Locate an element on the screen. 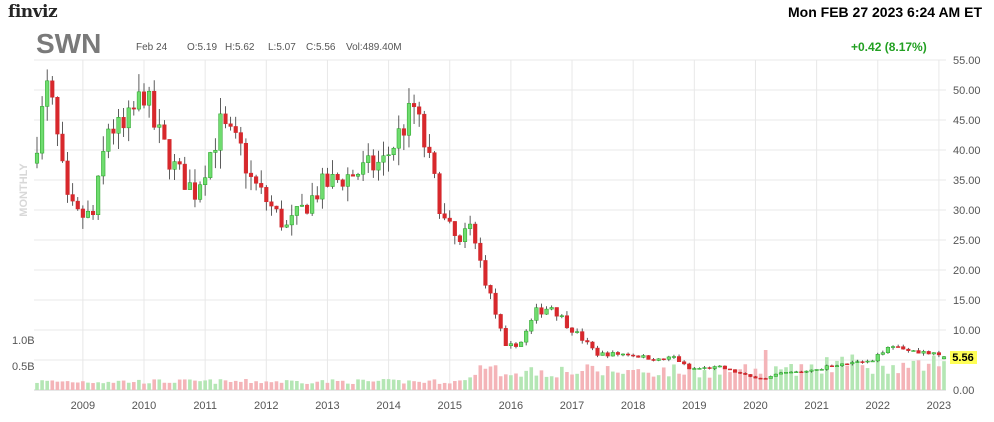  y-tick-label: 20.00 is located at coordinates (967, 271).